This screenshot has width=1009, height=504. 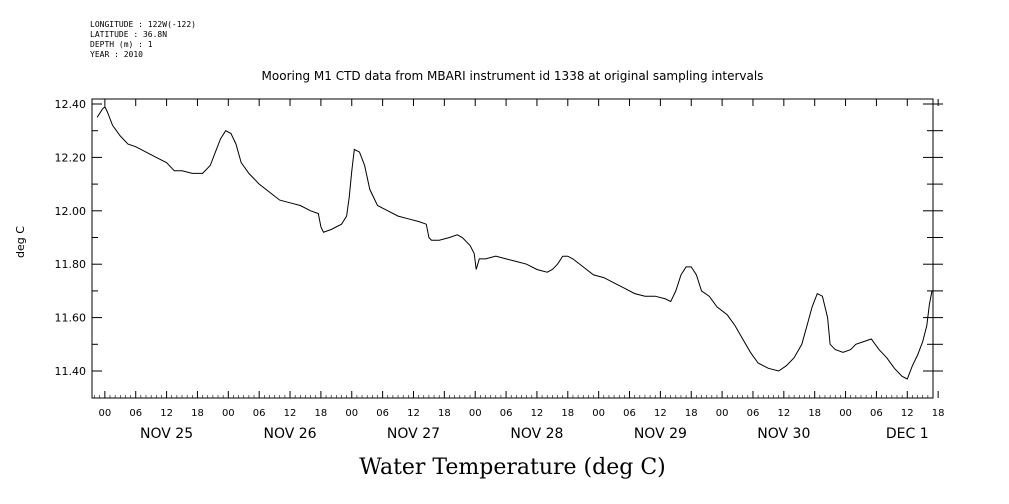 I want to click on y-tick-label: 11.40, so click(x=71, y=371).